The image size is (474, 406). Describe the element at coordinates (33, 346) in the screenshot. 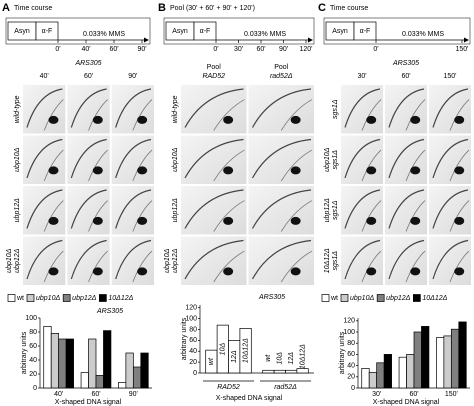

I see `y-tick-label: 60` at that location.